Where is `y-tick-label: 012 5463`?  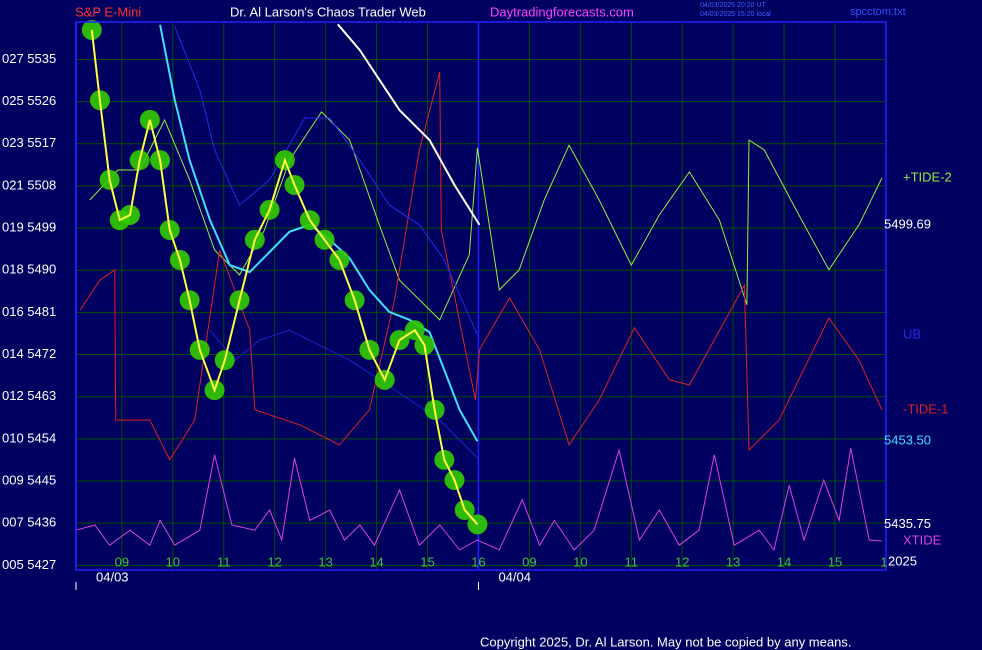 y-tick-label: 012 5463 is located at coordinates (29, 395).